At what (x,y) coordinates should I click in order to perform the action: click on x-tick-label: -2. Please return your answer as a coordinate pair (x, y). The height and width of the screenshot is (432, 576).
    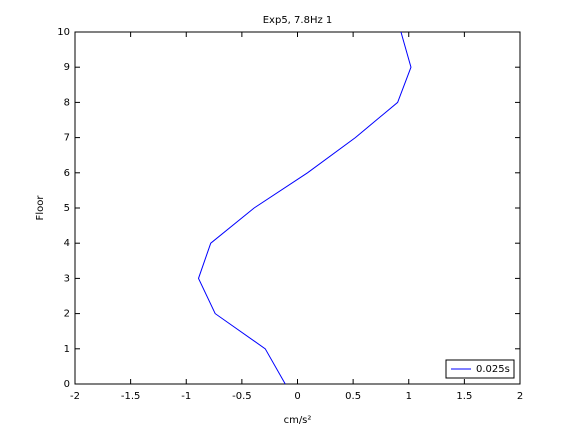
    Looking at the image, I should click on (75, 396).